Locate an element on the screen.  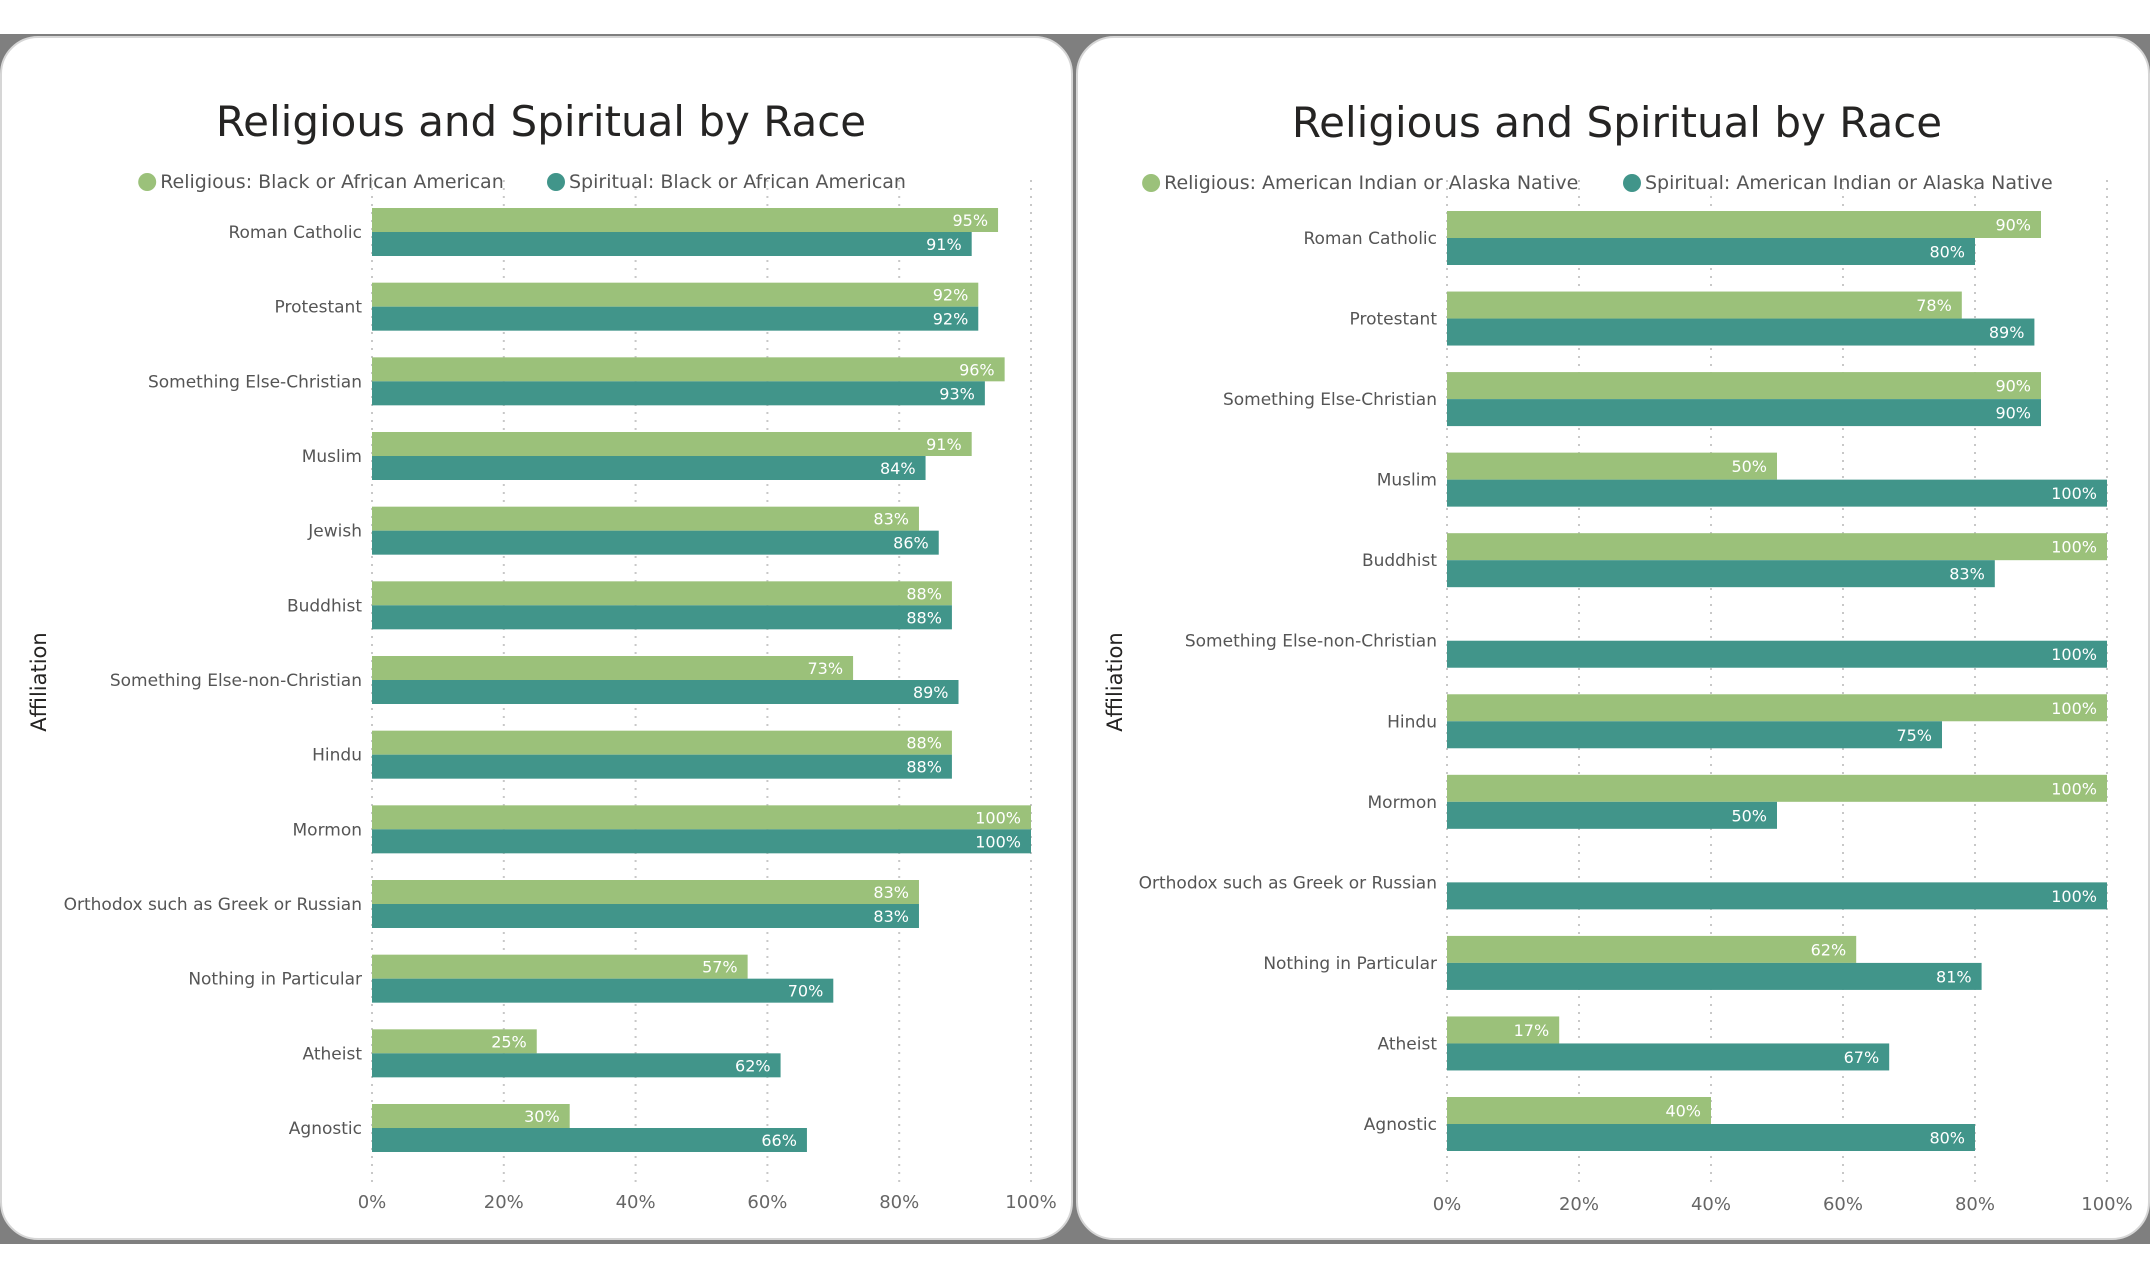
data-label-religious: 90% is located at coordinates (2013, 225).